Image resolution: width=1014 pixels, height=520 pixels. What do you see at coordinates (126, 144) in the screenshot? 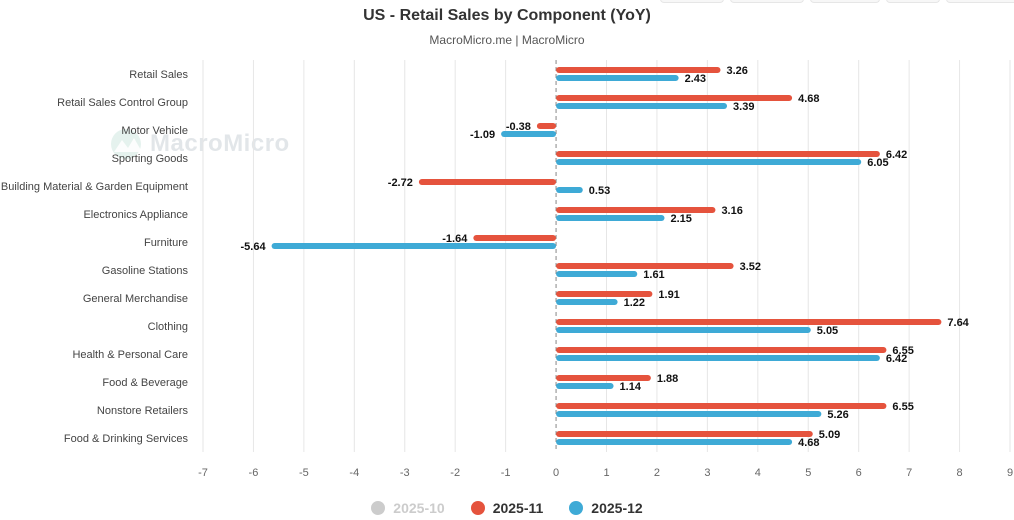
I see `macromicro-logo-icon` at bounding box center [126, 144].